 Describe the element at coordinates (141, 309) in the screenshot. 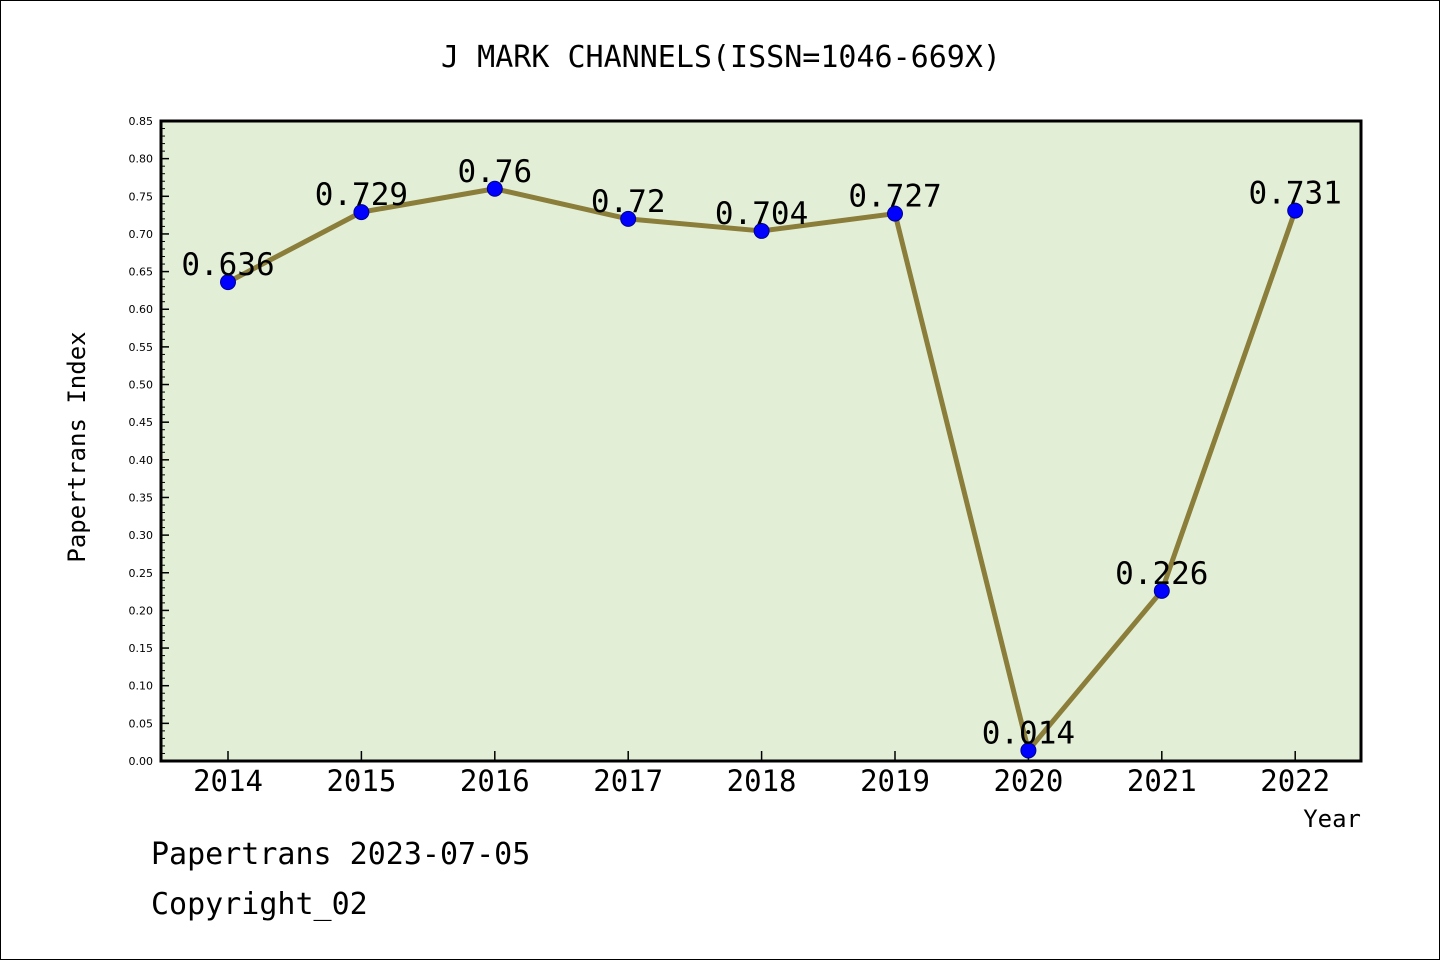

I see `y-tick-label: 0.60` at that location.